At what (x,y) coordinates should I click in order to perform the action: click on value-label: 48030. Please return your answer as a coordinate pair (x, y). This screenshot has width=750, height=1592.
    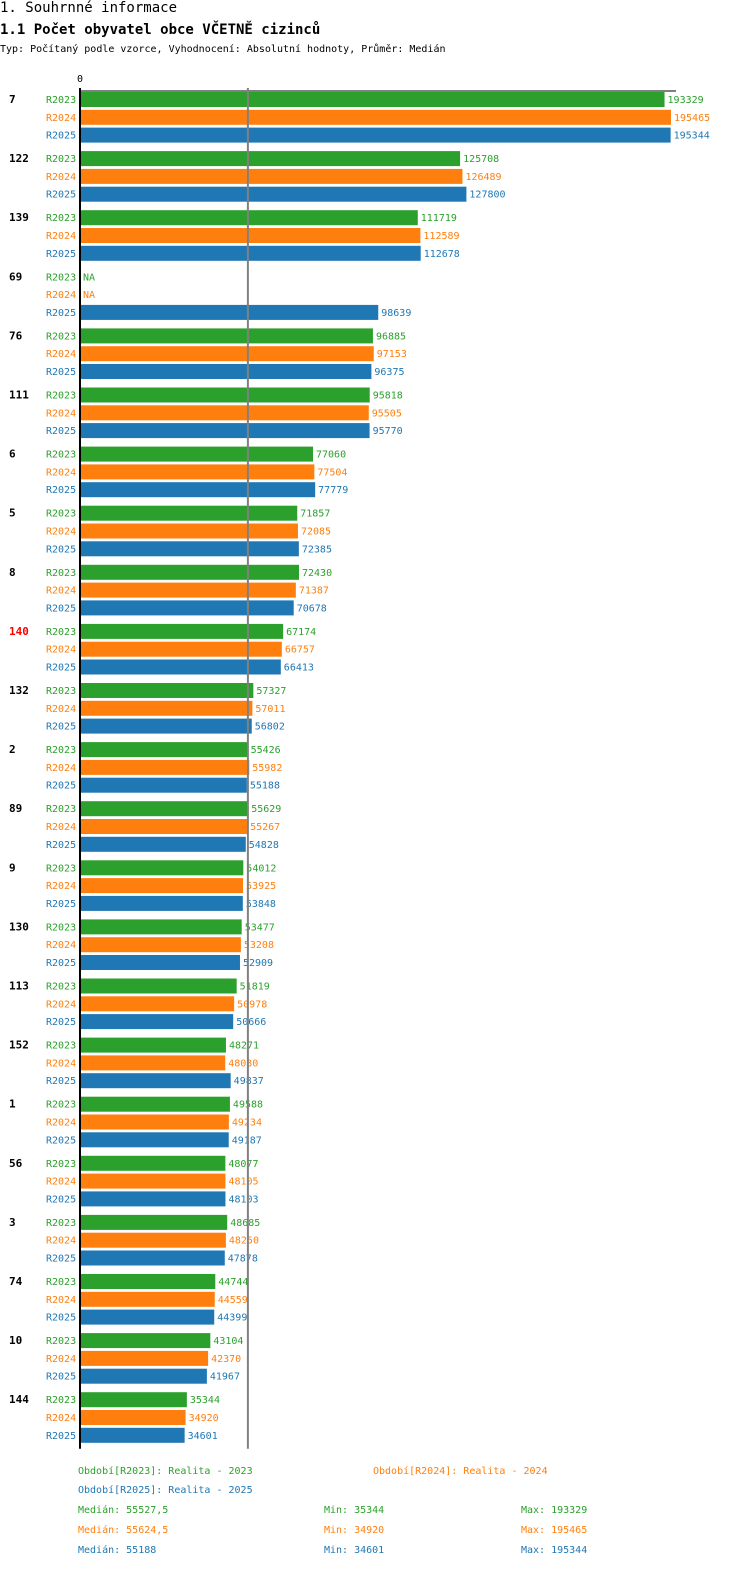
    Looking at the image, I should click on (243, 1063).